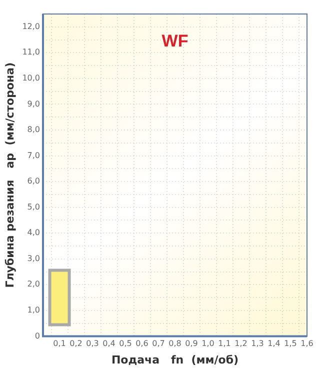  Describe the element at coordinates (59, 343) in the screenshot. I see `x-tick-label: 0,1` at that location.